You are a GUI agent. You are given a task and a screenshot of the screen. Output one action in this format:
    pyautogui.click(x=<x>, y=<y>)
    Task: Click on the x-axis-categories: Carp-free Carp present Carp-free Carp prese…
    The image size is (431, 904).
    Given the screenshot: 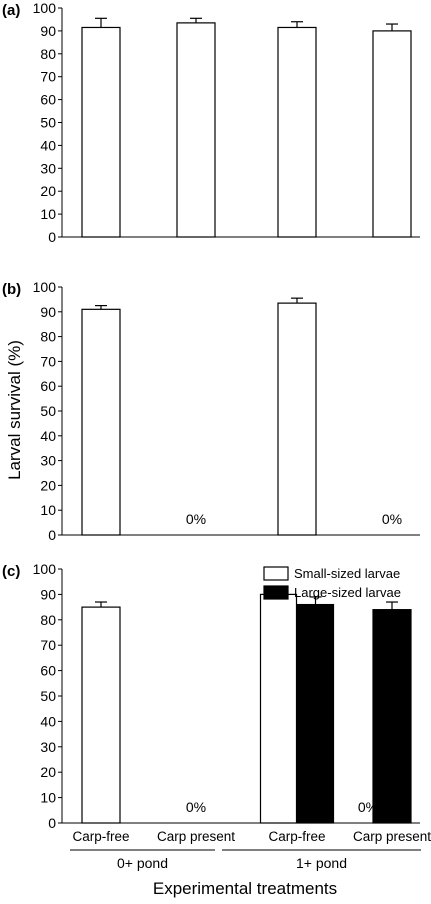 What is the action you would take?
    pyautogui.click(x=250, y=850)
    